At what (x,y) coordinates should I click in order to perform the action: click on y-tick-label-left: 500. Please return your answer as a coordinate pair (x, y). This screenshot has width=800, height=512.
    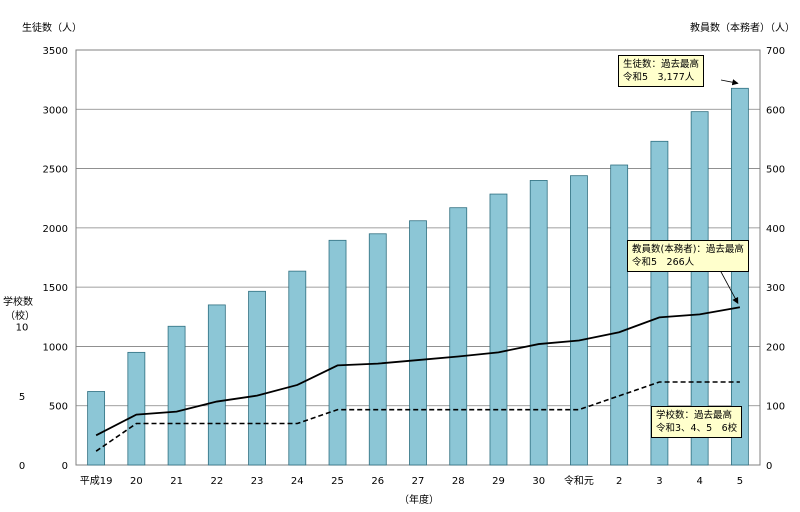
    Looking at the image, I should click on (58, 407).